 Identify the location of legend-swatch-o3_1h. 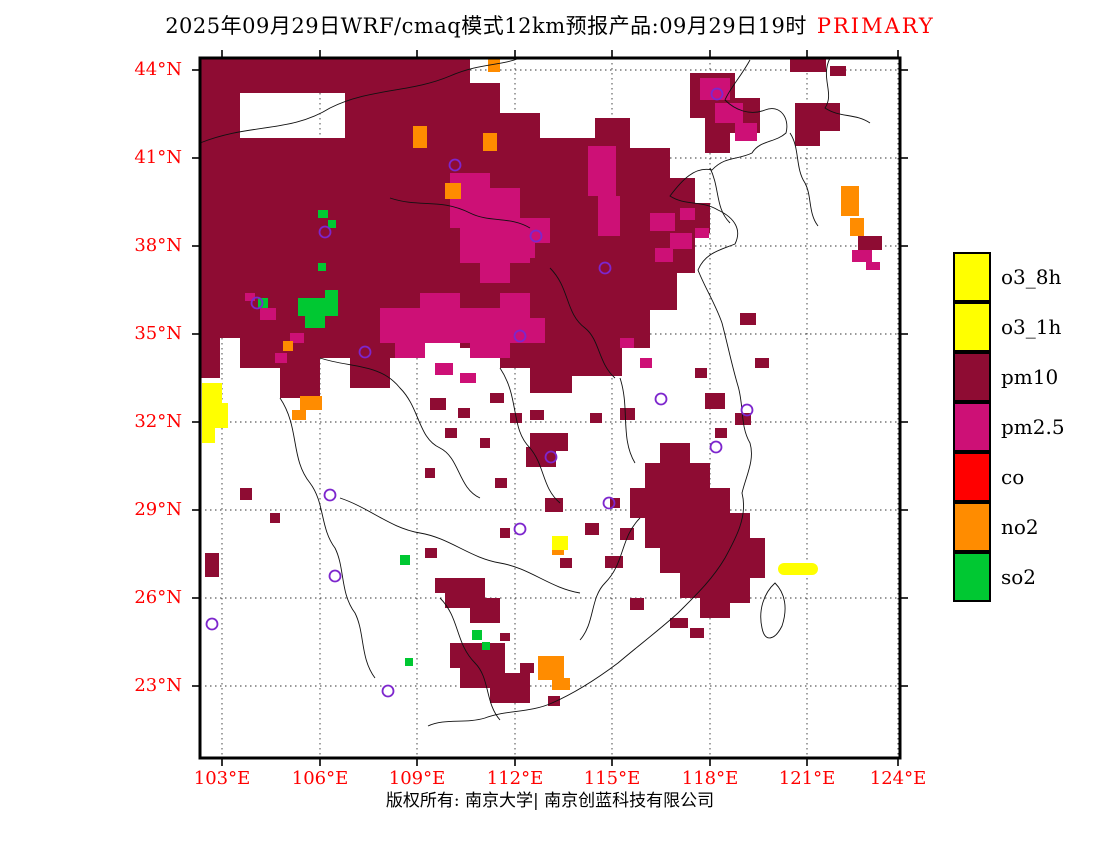
(972, 327).